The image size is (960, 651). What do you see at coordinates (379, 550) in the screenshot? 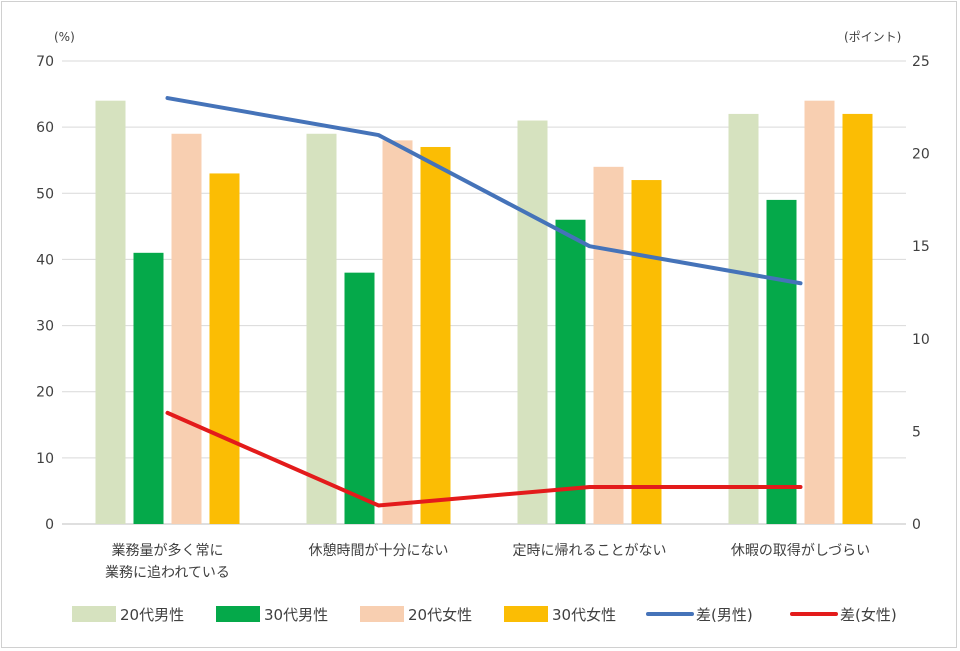
I see `category-label: 休憩時間が十分にない` at bounding box center [379, 550].